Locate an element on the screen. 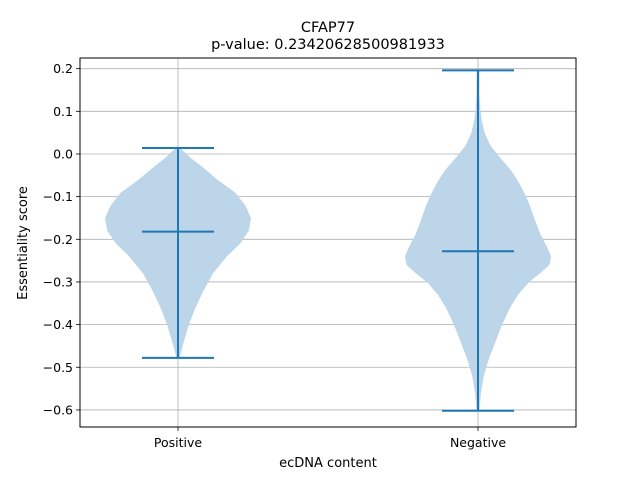 This screenshot has width=640, height=480. y-axis-ticks: −0.6 −0.5 −0.4 −0.3 −0.2 −0.1 0.0 0.1 0.2 is located at coordinates (61, 239).